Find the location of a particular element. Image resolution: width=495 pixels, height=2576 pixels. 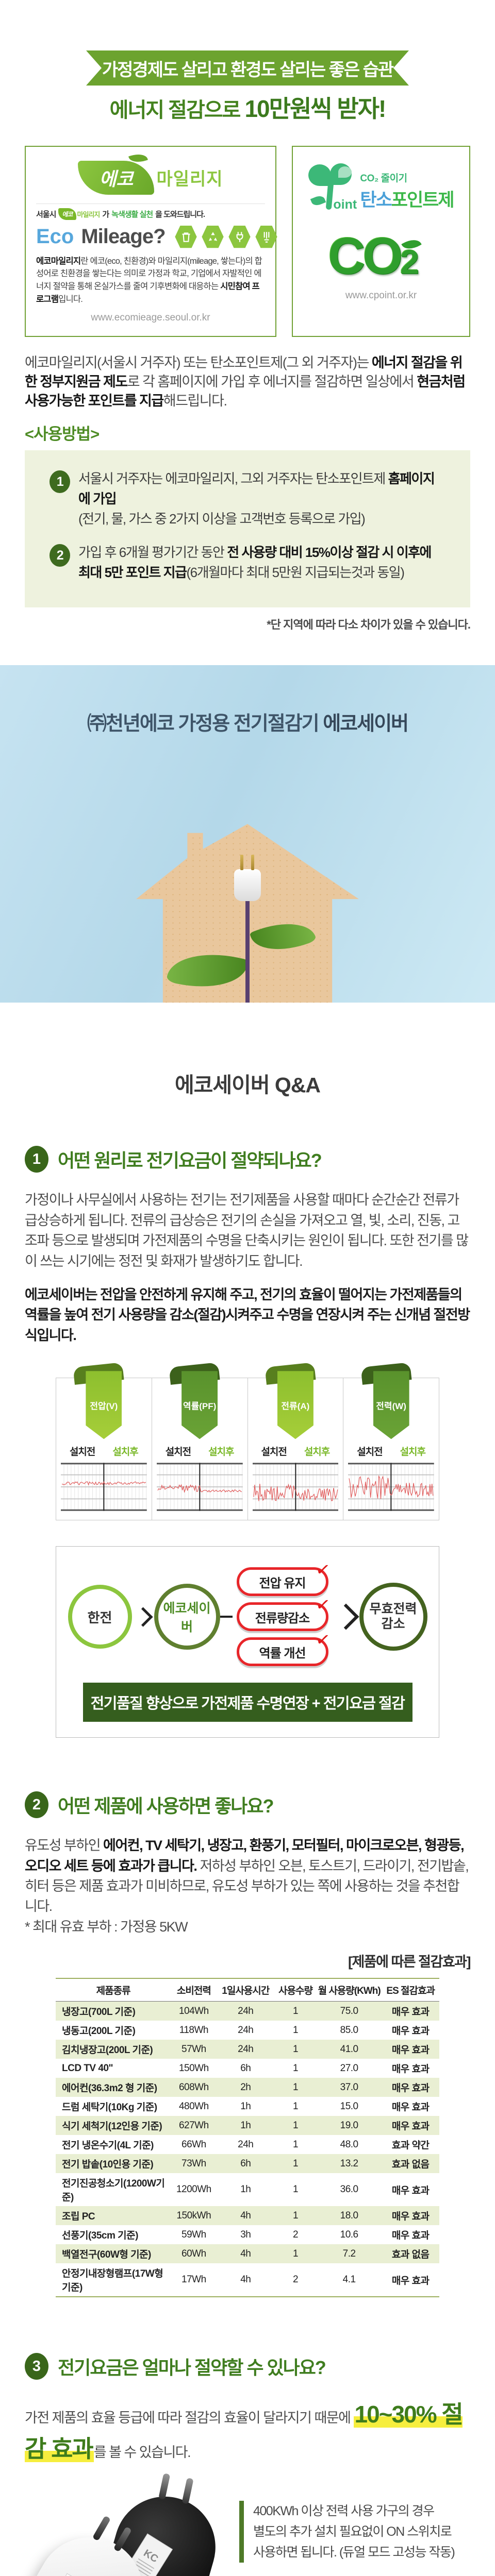

carbon-point-box: oint CO₂ 줄이기 탄소포인트제 CO2 www.cpoint.or.kr is located at coordinates (381, 241).